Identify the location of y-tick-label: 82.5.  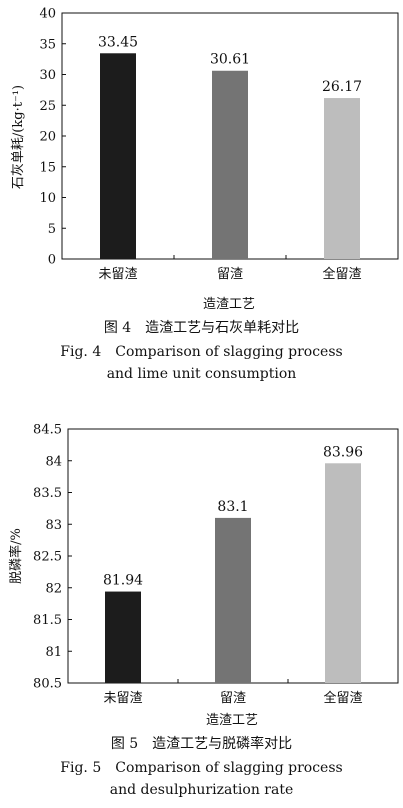
(47, 557).